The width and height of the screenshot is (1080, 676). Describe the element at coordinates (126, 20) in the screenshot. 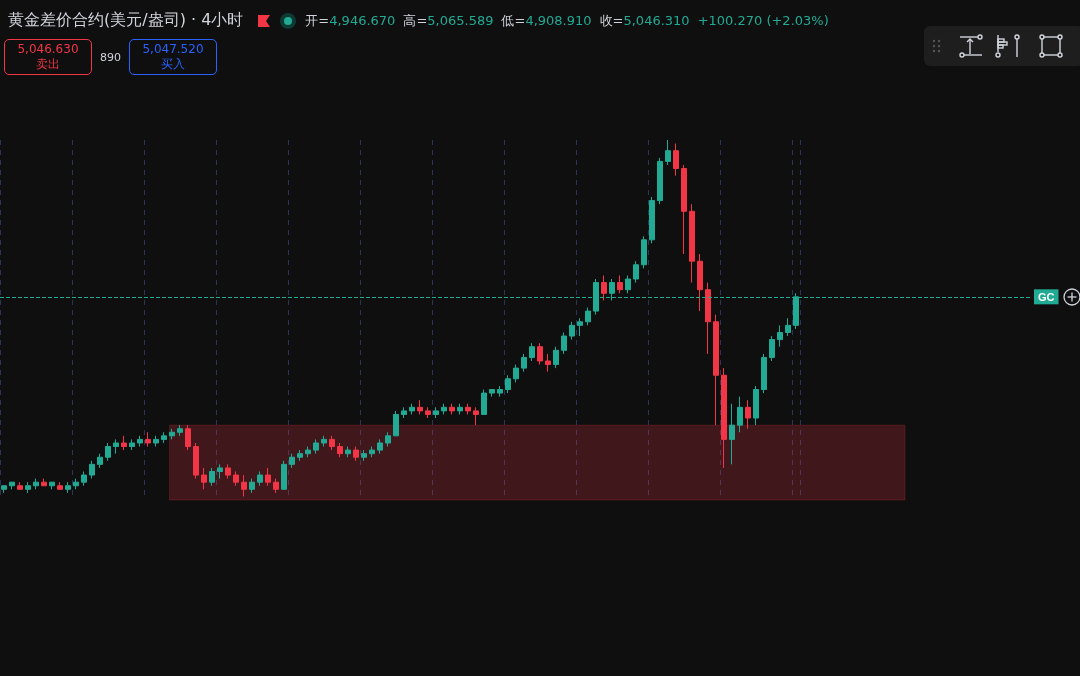

I see `chart-title: 黄金差价合约(美元/盎司) · 4小时` at that location.